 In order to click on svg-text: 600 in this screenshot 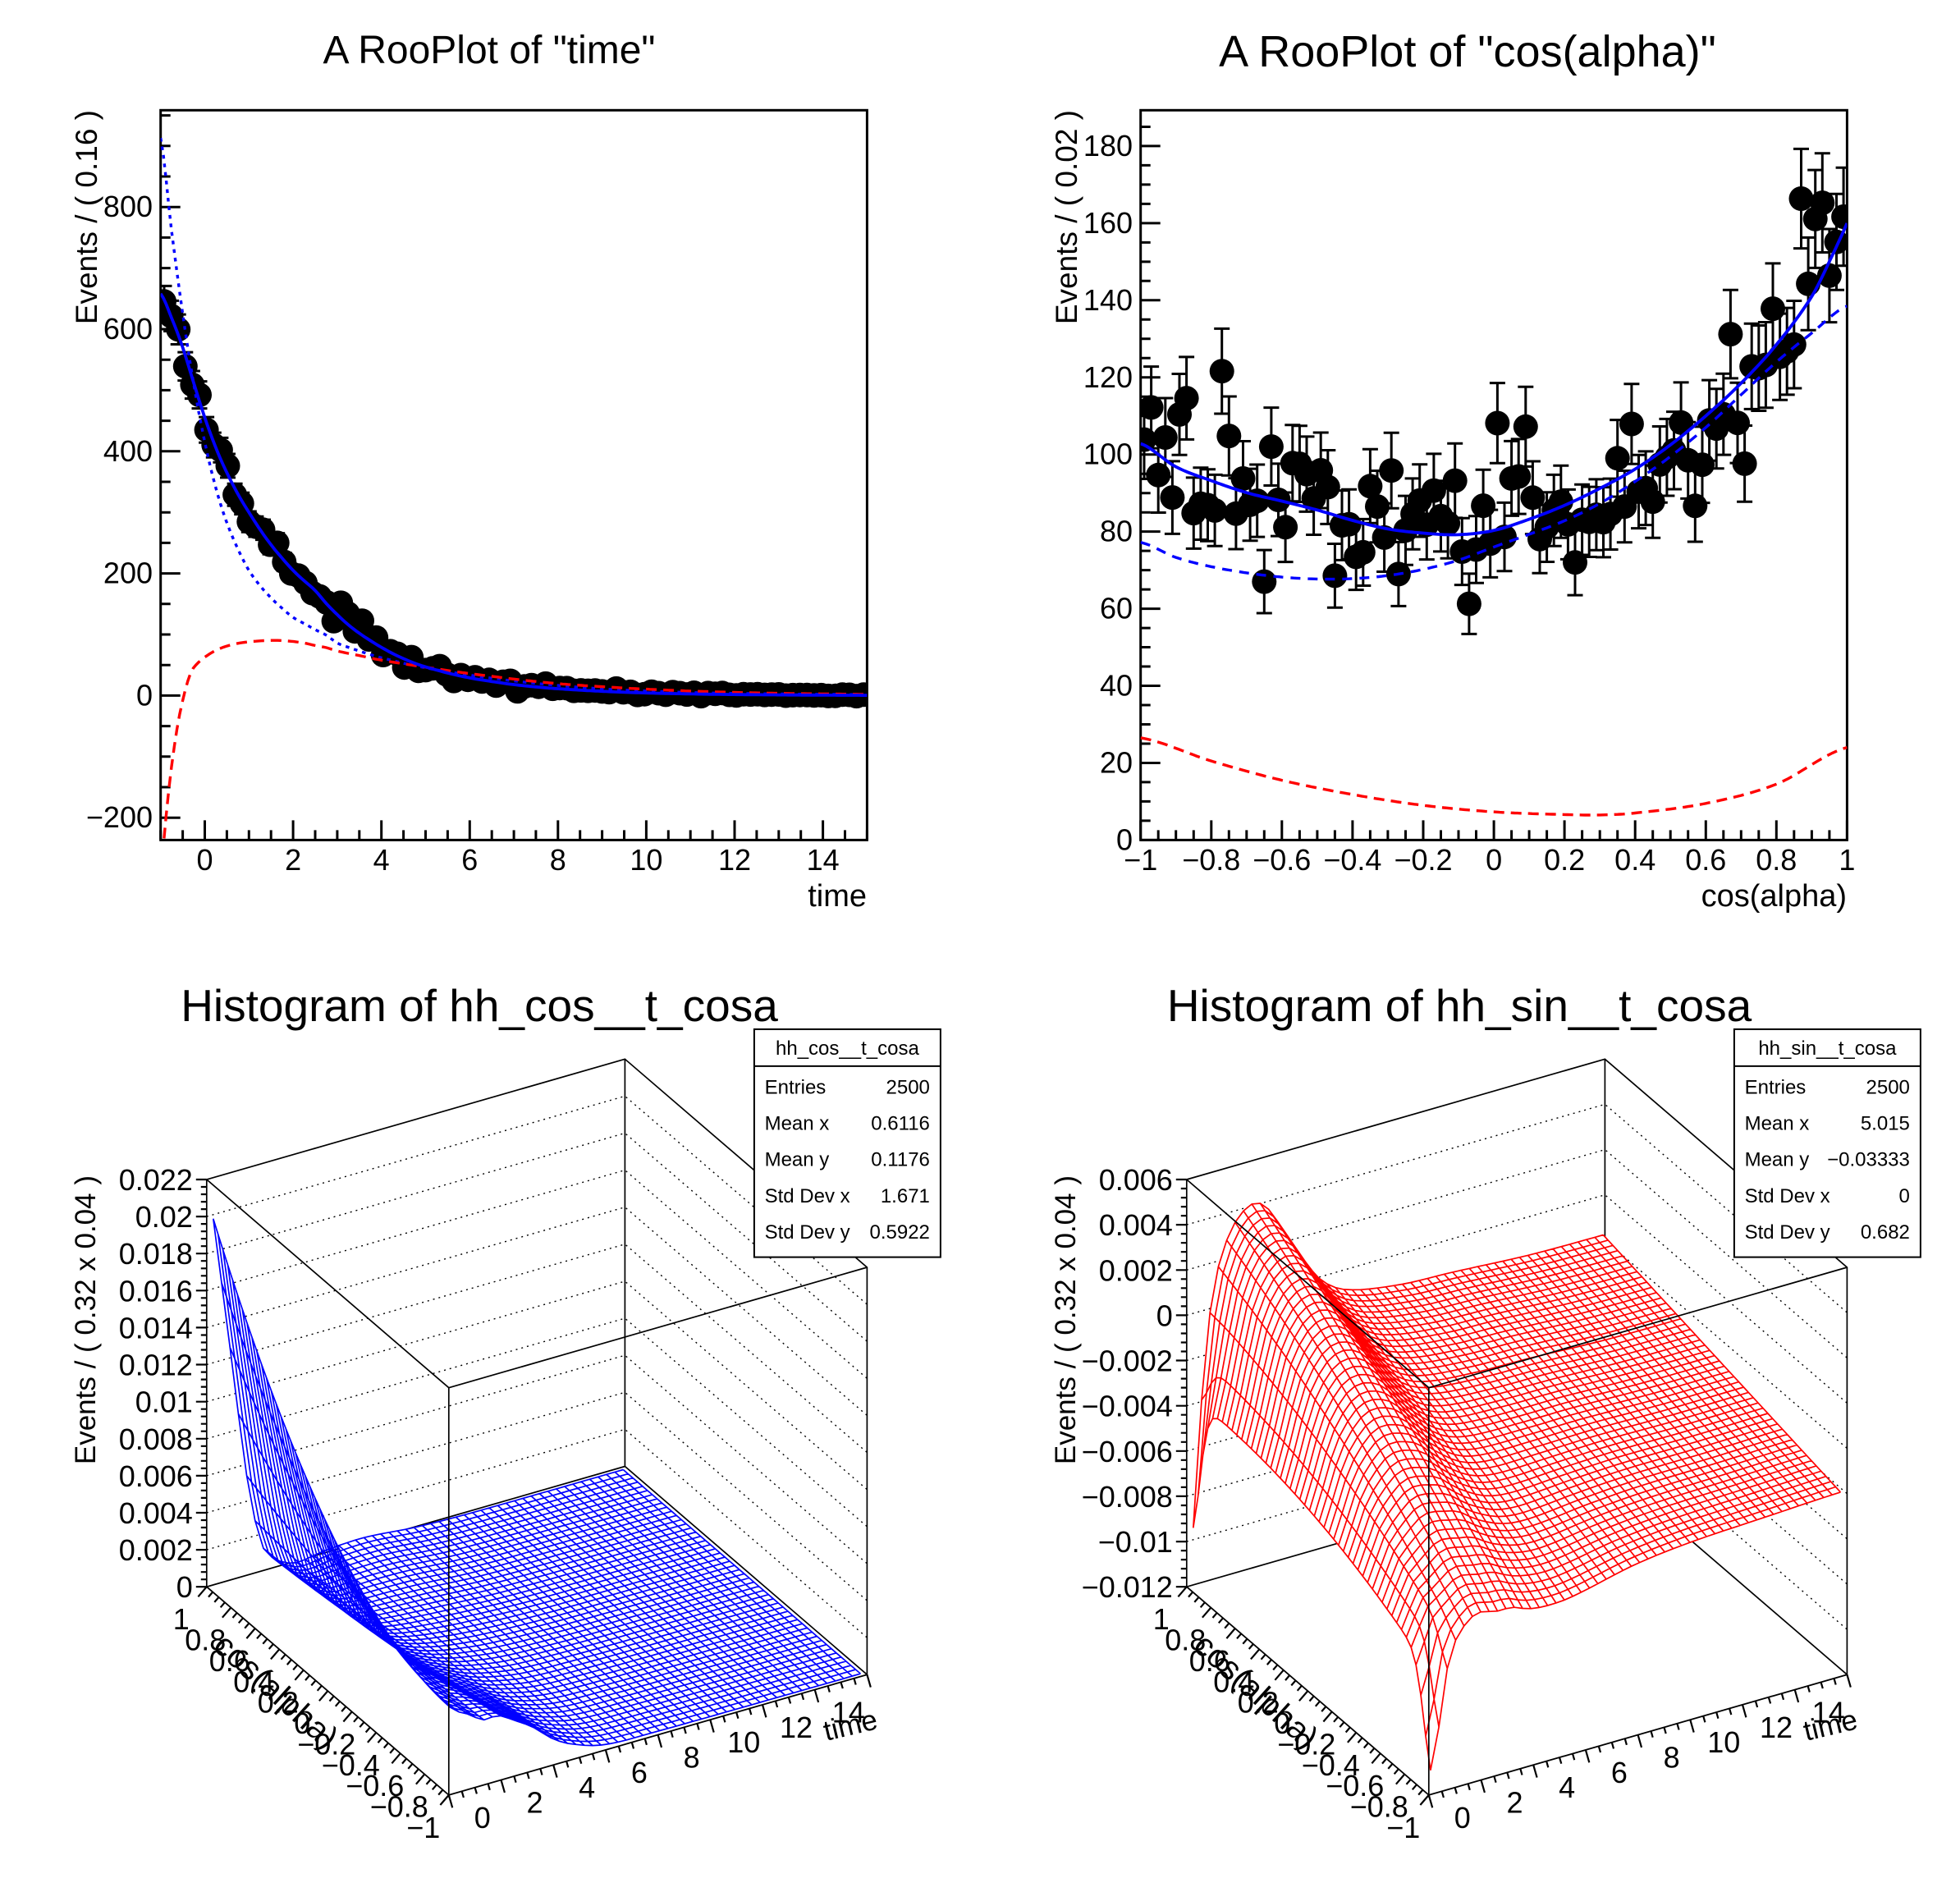, I will do `click(128, 329)`.